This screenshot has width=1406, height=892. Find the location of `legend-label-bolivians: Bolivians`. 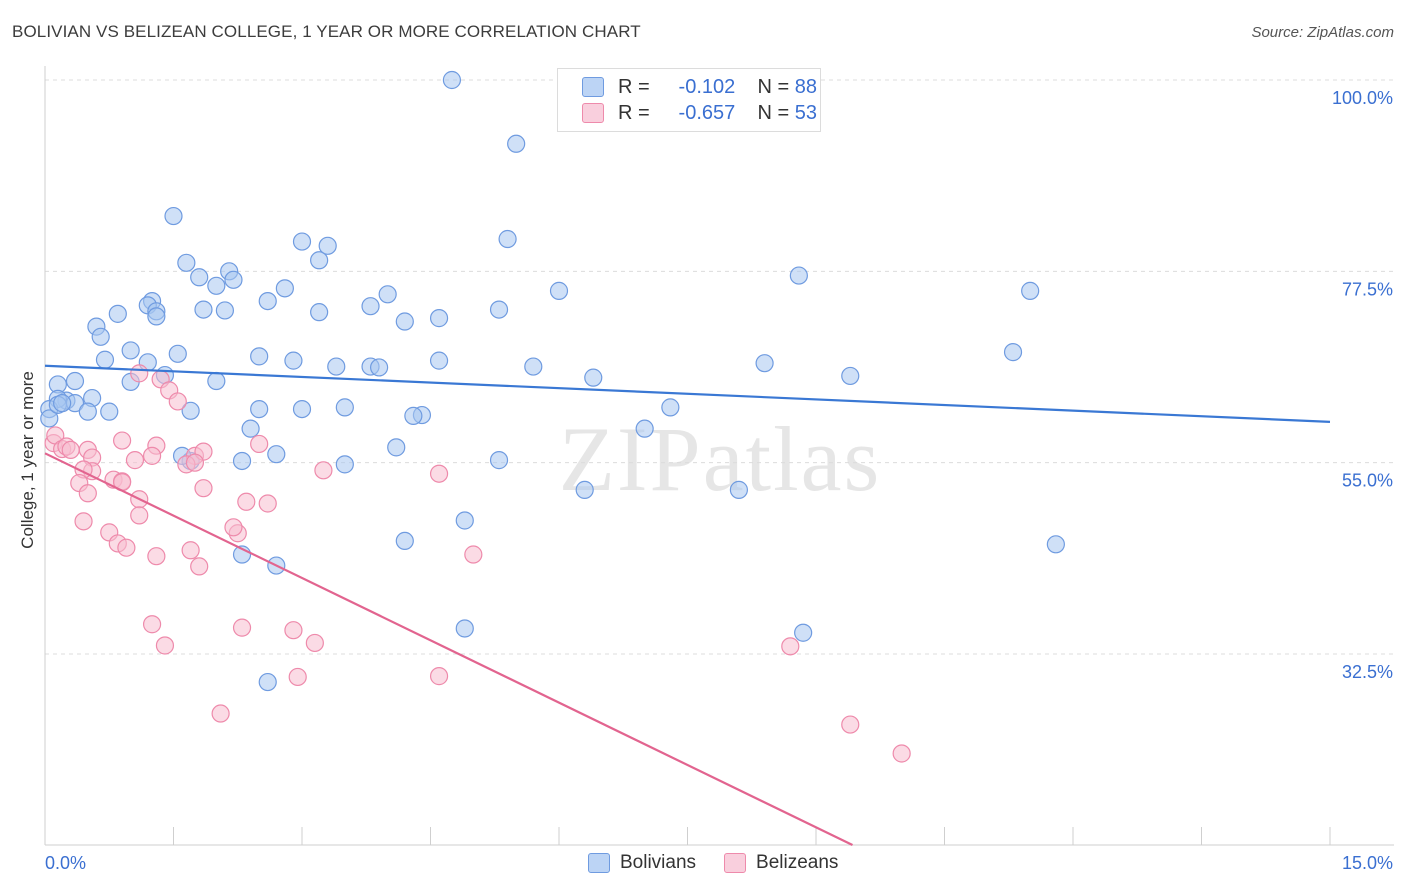

legend-label-bolivians: Bolivians is located at coordinates (658, 862).